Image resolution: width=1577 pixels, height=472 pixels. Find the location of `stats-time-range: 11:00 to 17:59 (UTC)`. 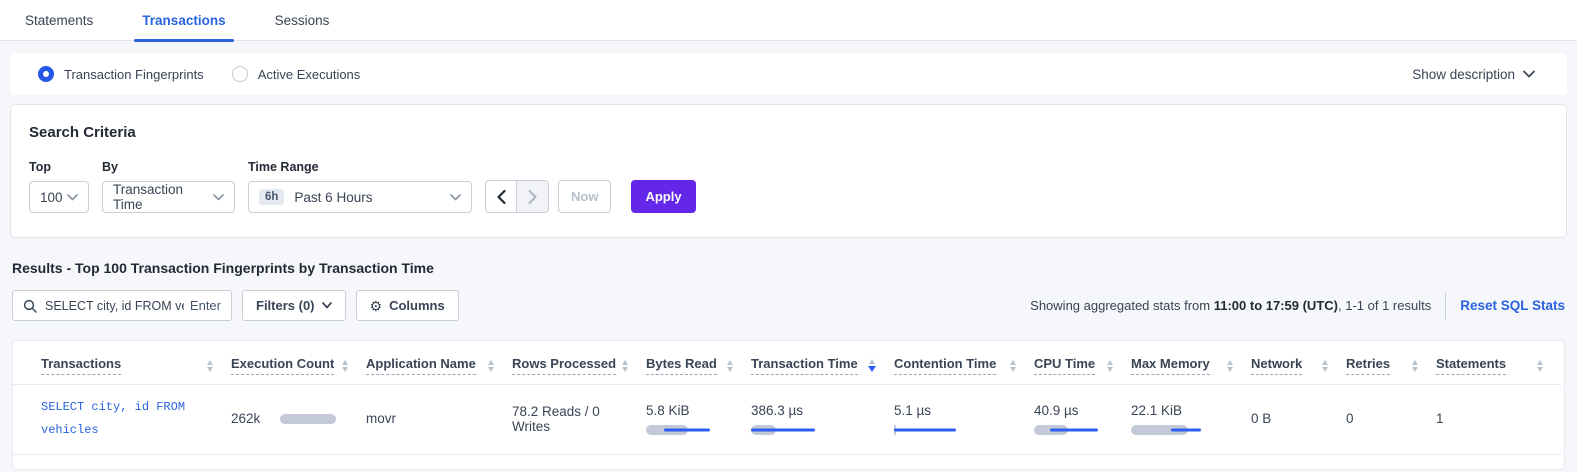

stats-time-range: 11:00 to 17:59 (UTC) is located at coordinates (1275, 305).